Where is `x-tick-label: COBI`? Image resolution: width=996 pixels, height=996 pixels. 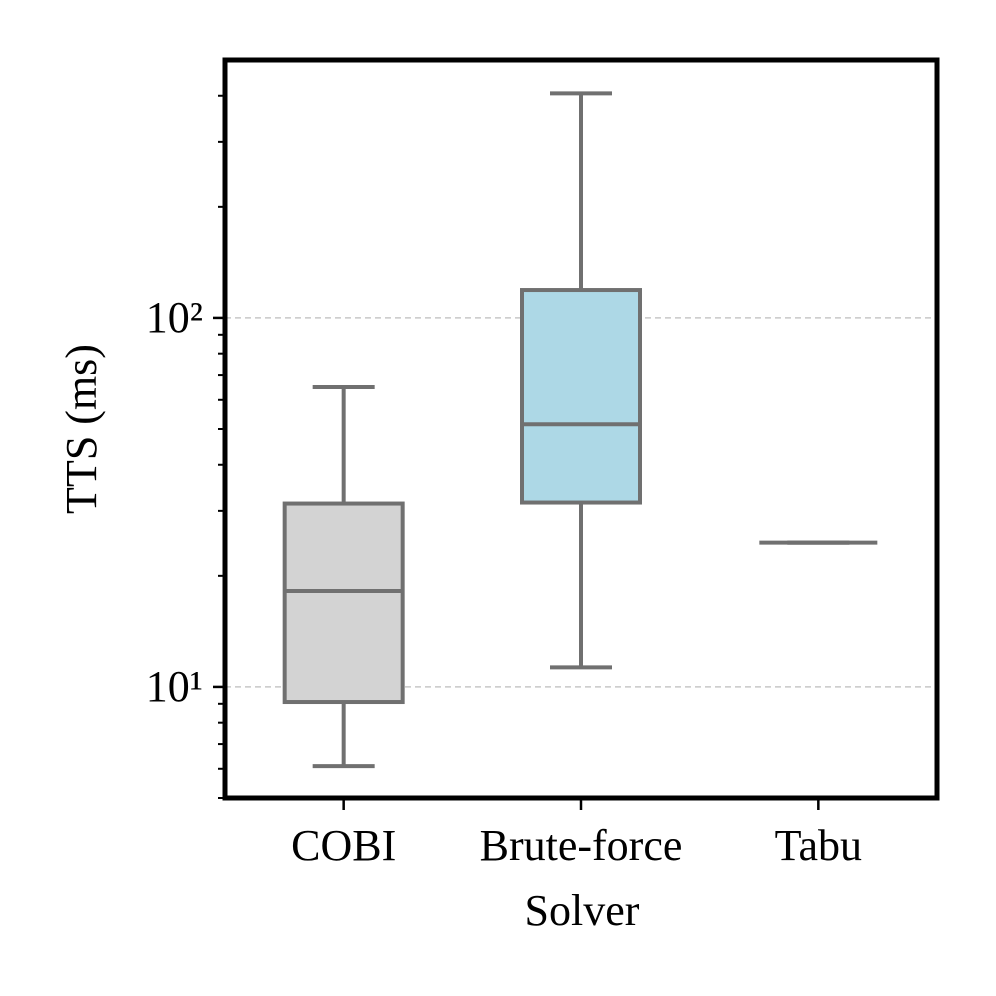 x-tick-label: COBI is located at coordinates (343, 845).